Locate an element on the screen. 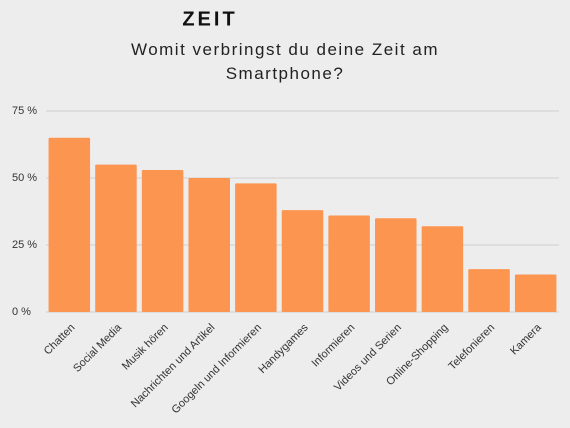 The width and height of the screenshot is (570, 428). x-tick-label: Informieren is located at coordinates (333, 346).